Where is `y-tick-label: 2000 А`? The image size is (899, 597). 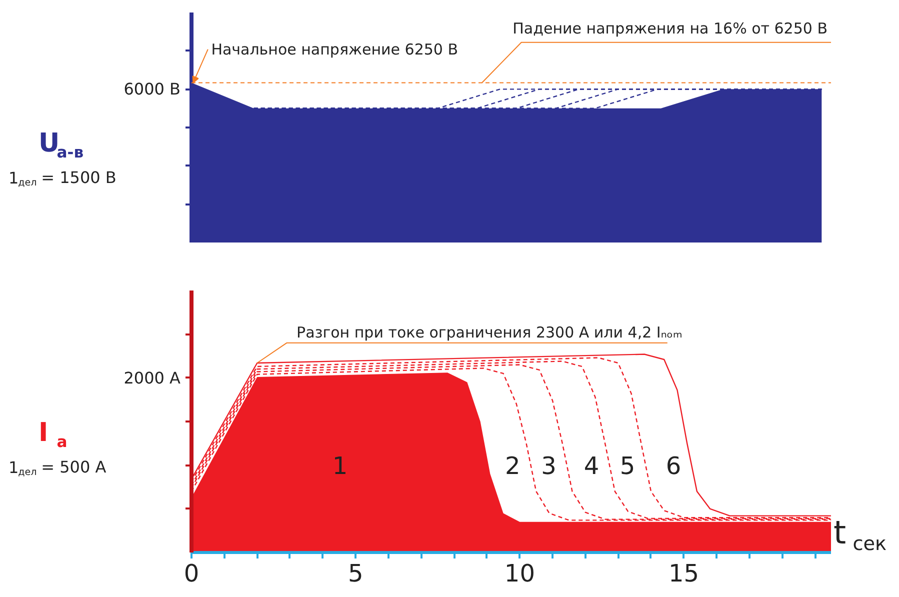
y-tick-label: 2000 А is located at coordinates (152, 378).